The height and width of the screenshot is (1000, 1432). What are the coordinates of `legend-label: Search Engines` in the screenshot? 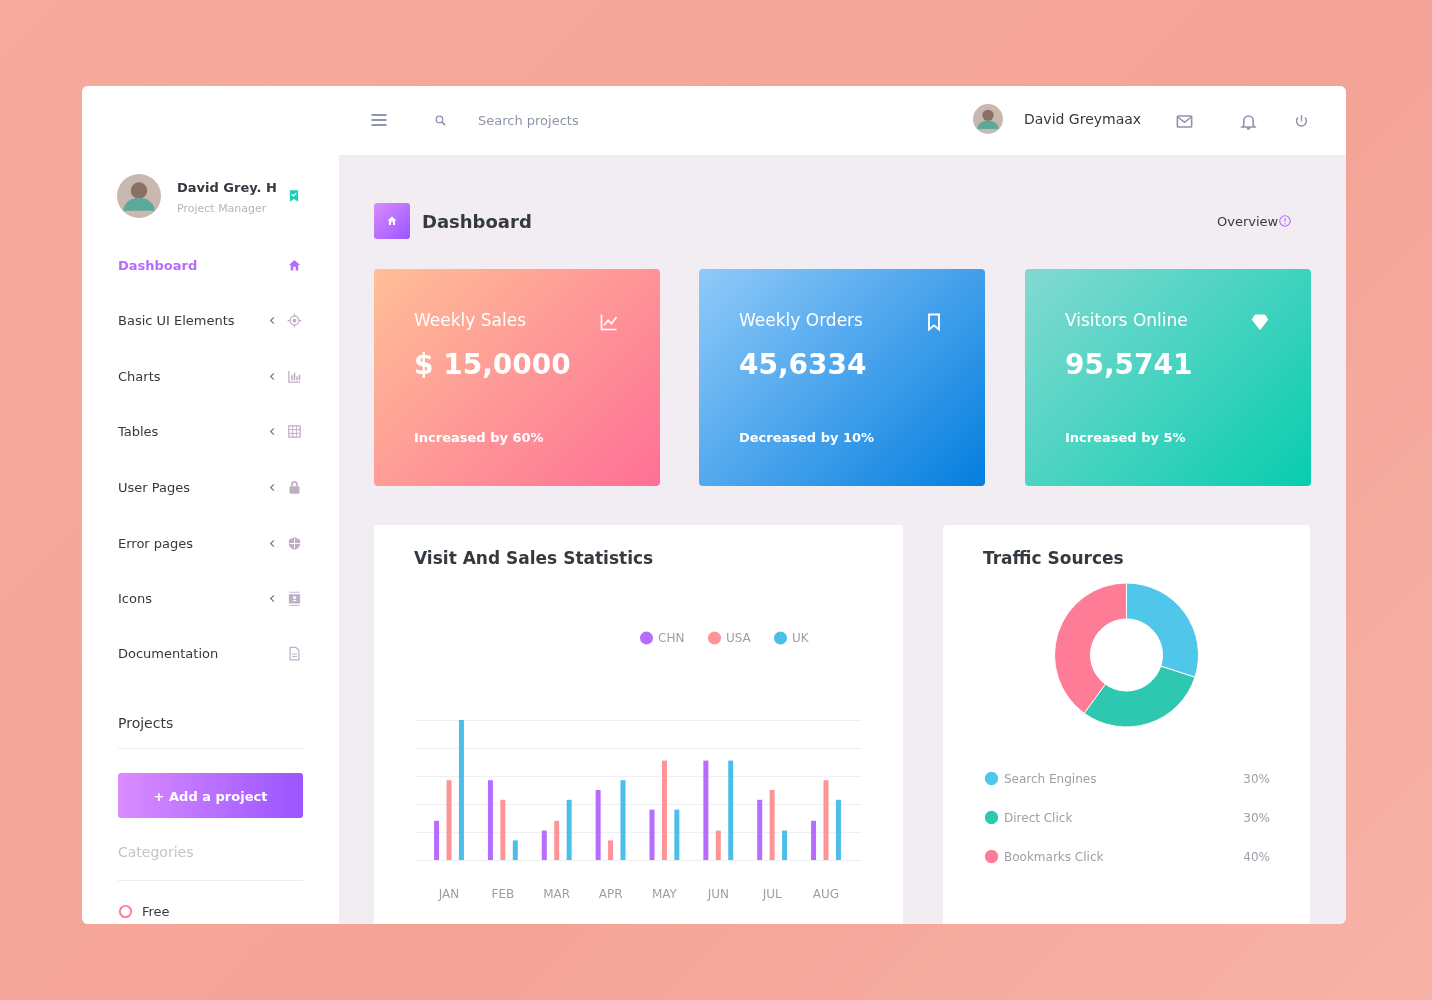 It's located at (1050, 778).